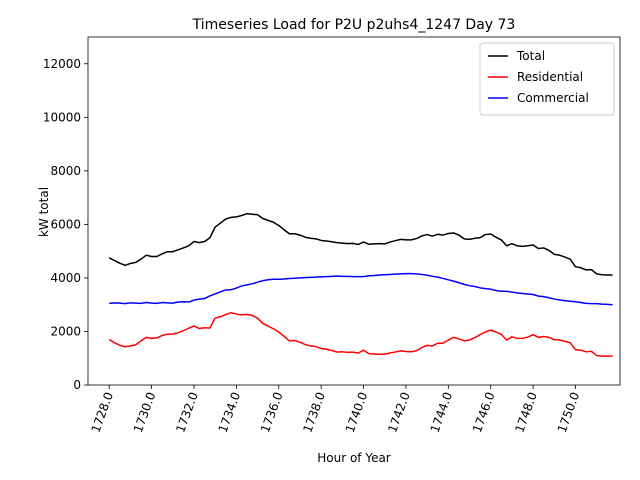 The image size is (640, 480). I want to click on x-axis-title: Hour of Year, so click(354, 458).